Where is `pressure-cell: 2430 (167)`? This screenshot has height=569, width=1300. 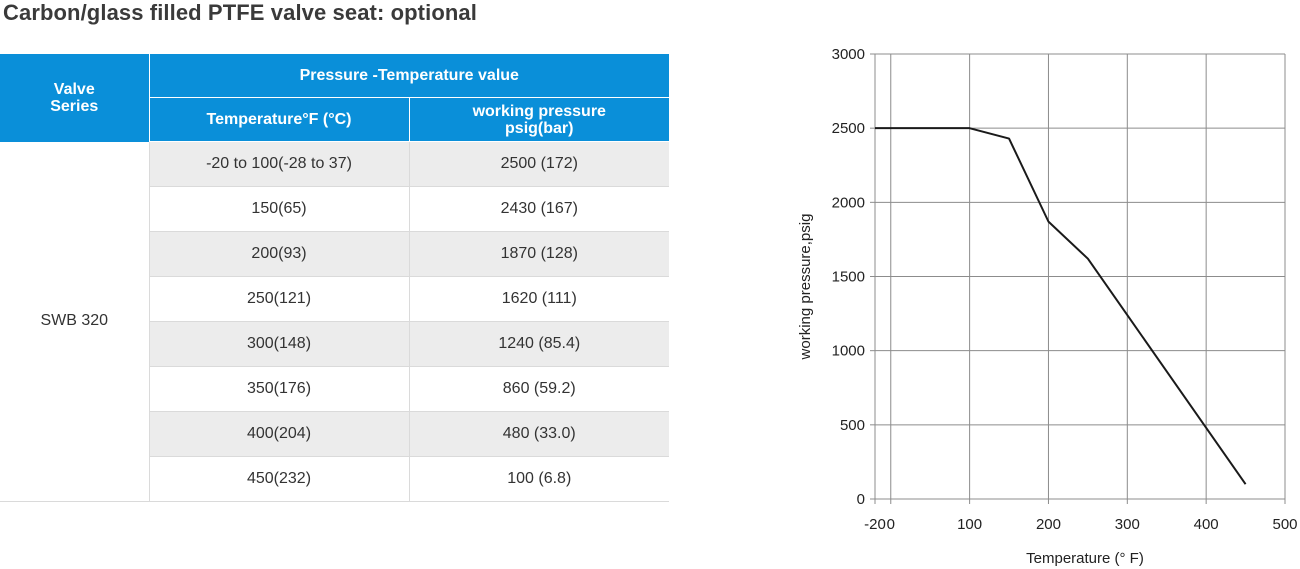
pressure-cell: 2430 (167) is located at coordinates (539, 209).